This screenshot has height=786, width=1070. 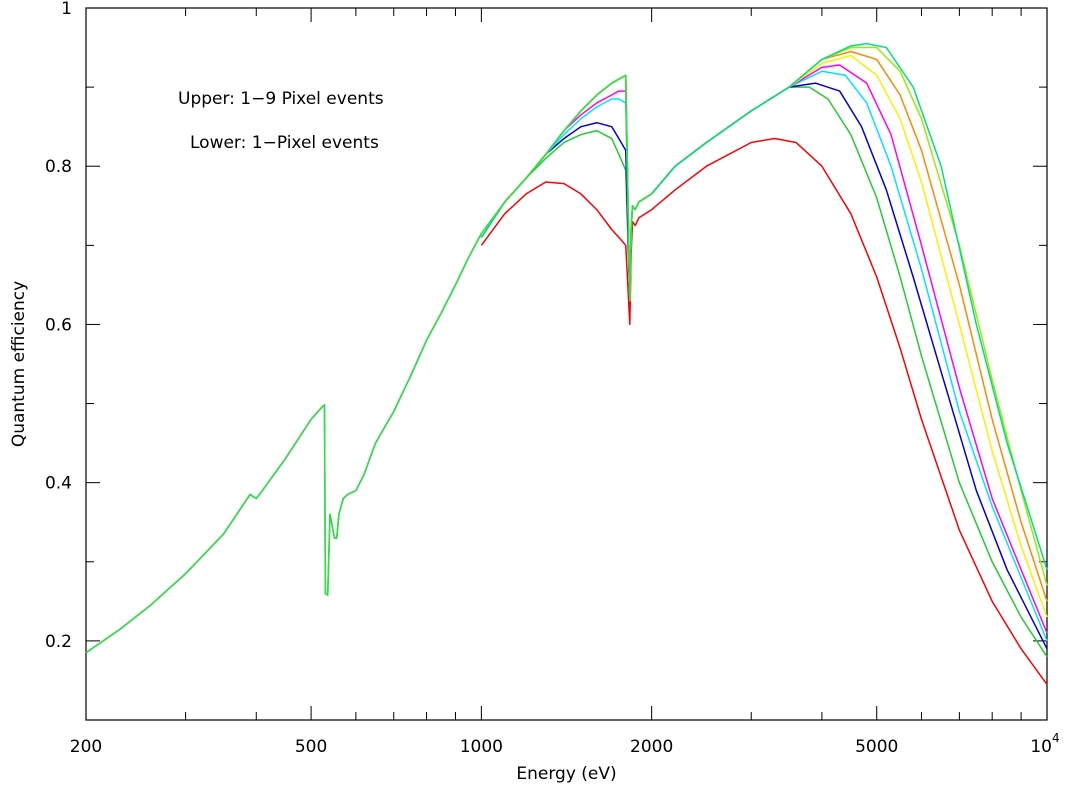 I want to click on x-tick-label: 104, so click(x=1044, y=744).